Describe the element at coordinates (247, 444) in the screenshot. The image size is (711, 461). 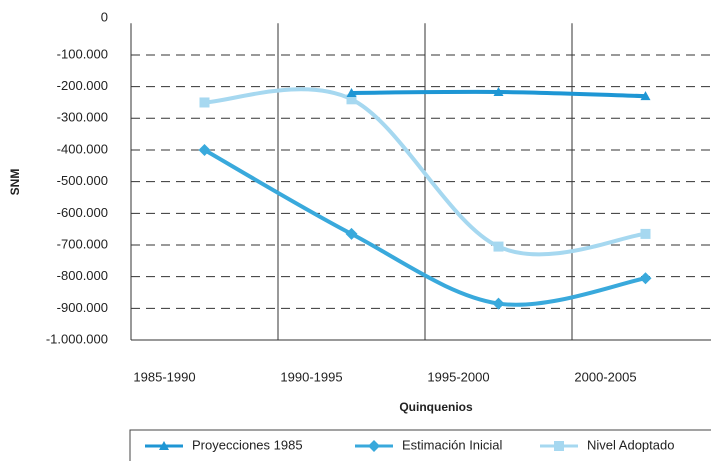
I see `legend-label: Proyecciones 1985` at that location.